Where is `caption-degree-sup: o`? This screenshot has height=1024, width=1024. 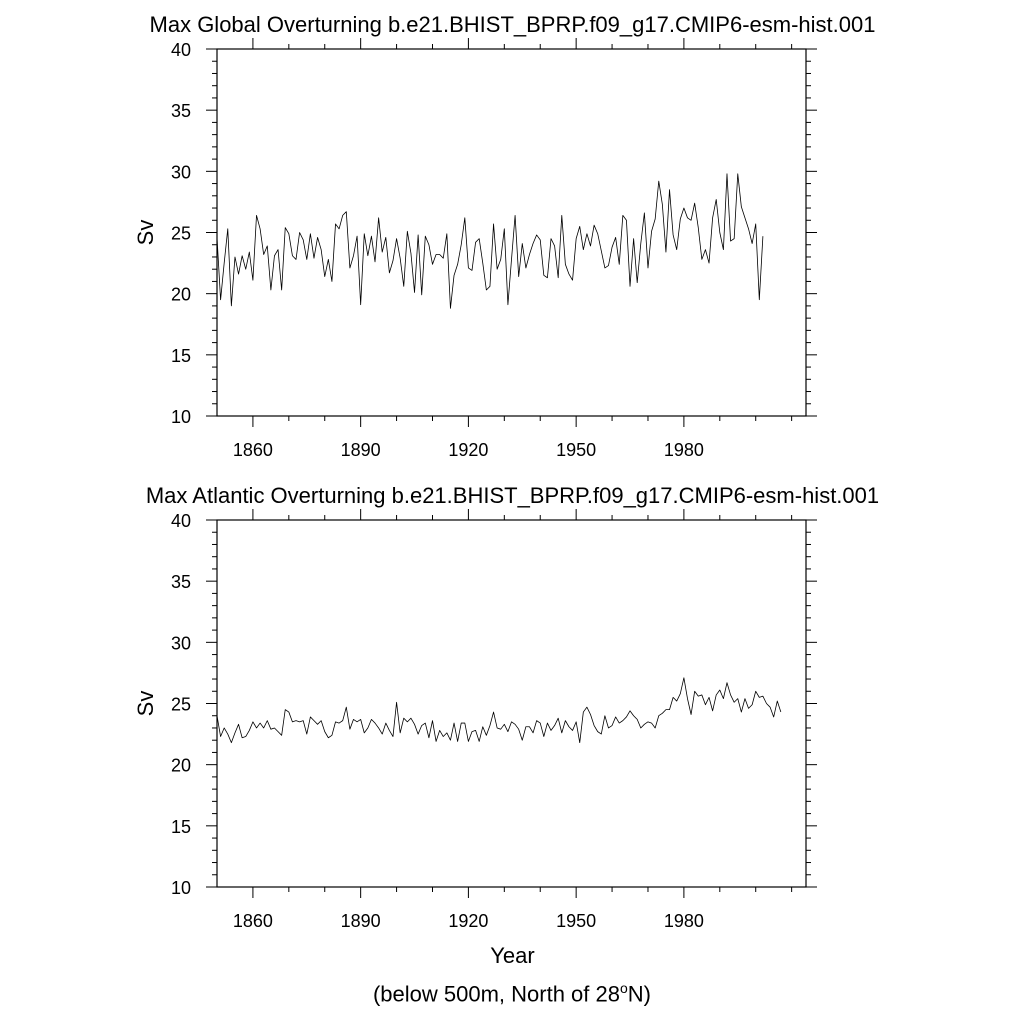 caption-degree-sup: o is located at coordinates (624, 988).